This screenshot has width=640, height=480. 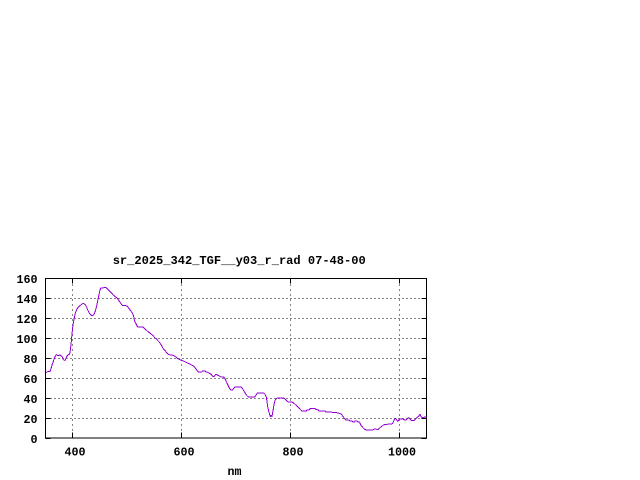 What do you see at coordinates (293, 453) in the screenshot?
I see `svg-text: 800` at bounding box center [293, 453].